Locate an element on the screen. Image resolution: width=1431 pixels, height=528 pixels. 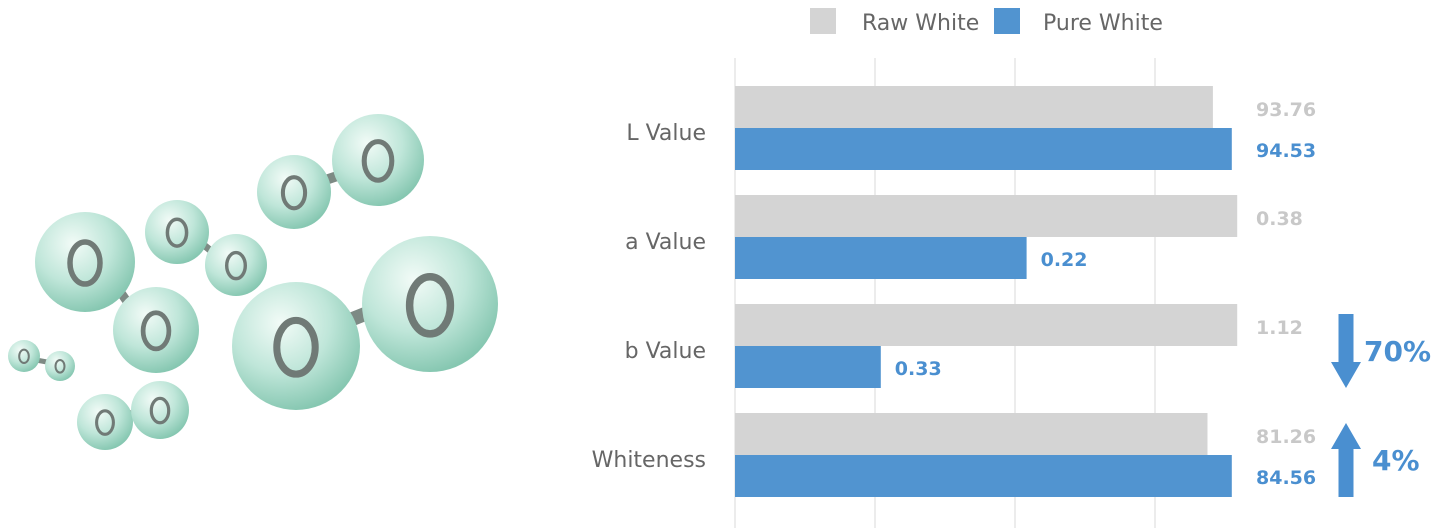
value-label-pure: 0.22 is located at coordinates (1064, 260).